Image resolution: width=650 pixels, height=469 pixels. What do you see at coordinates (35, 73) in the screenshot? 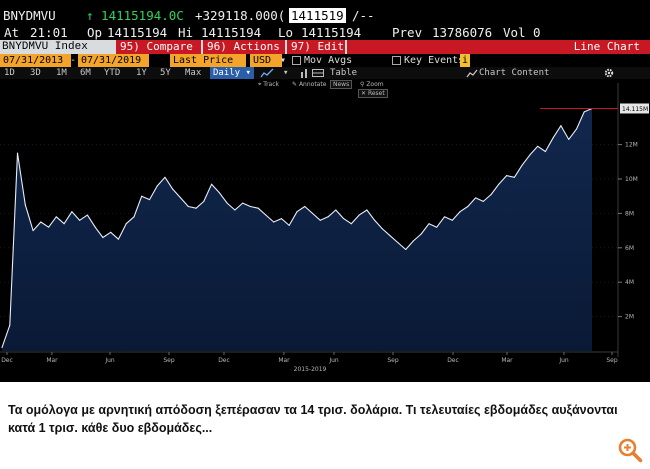
I see `period-3d: 3D` at bounding box center [35, 73].